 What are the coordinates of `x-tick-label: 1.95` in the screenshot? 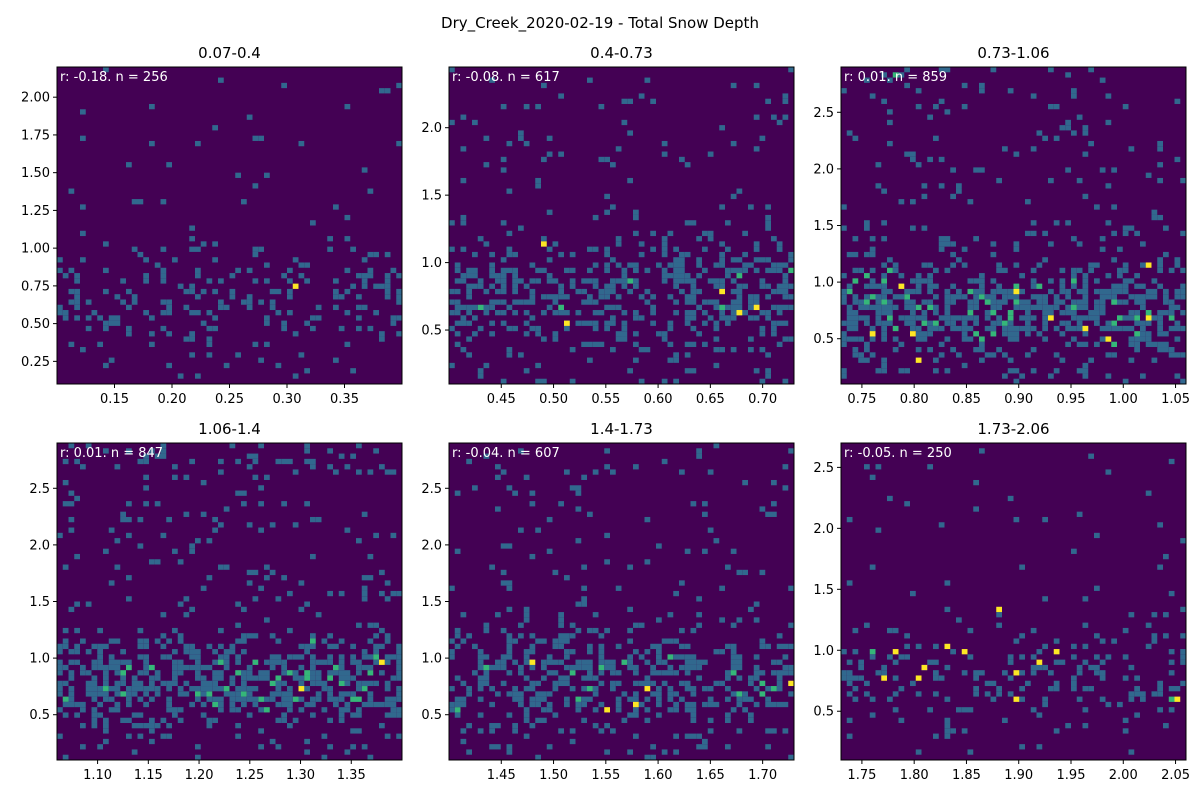 It's located at (1071, 775).